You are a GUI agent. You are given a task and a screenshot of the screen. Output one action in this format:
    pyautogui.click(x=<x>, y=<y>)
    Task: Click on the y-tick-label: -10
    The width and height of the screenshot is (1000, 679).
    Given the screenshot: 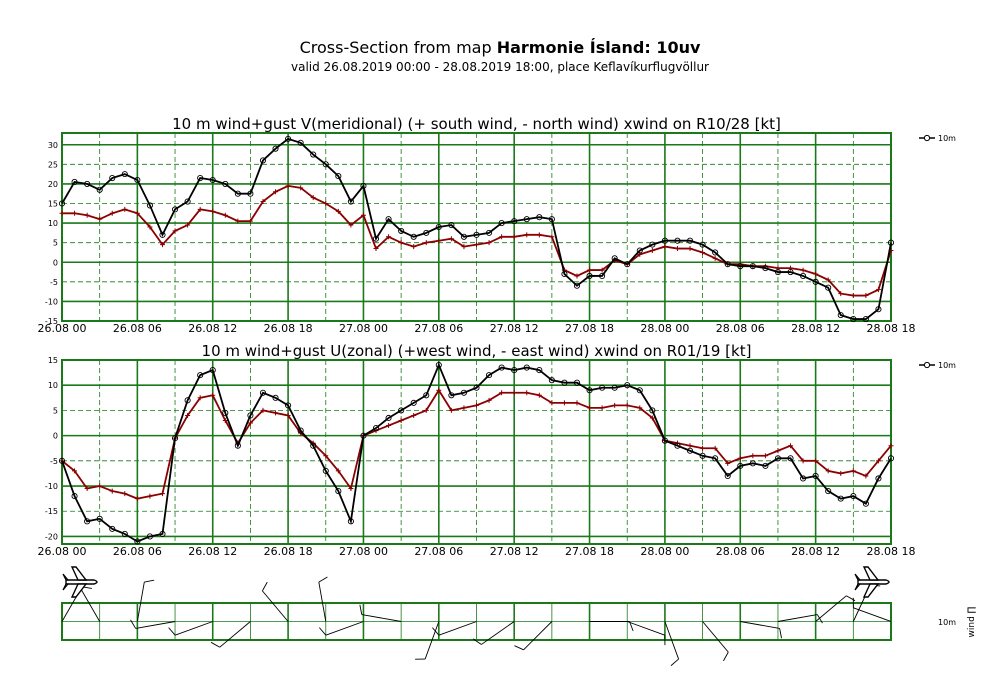 What is the action you would take?
    pyautogui.click(x=51, y=486)
    